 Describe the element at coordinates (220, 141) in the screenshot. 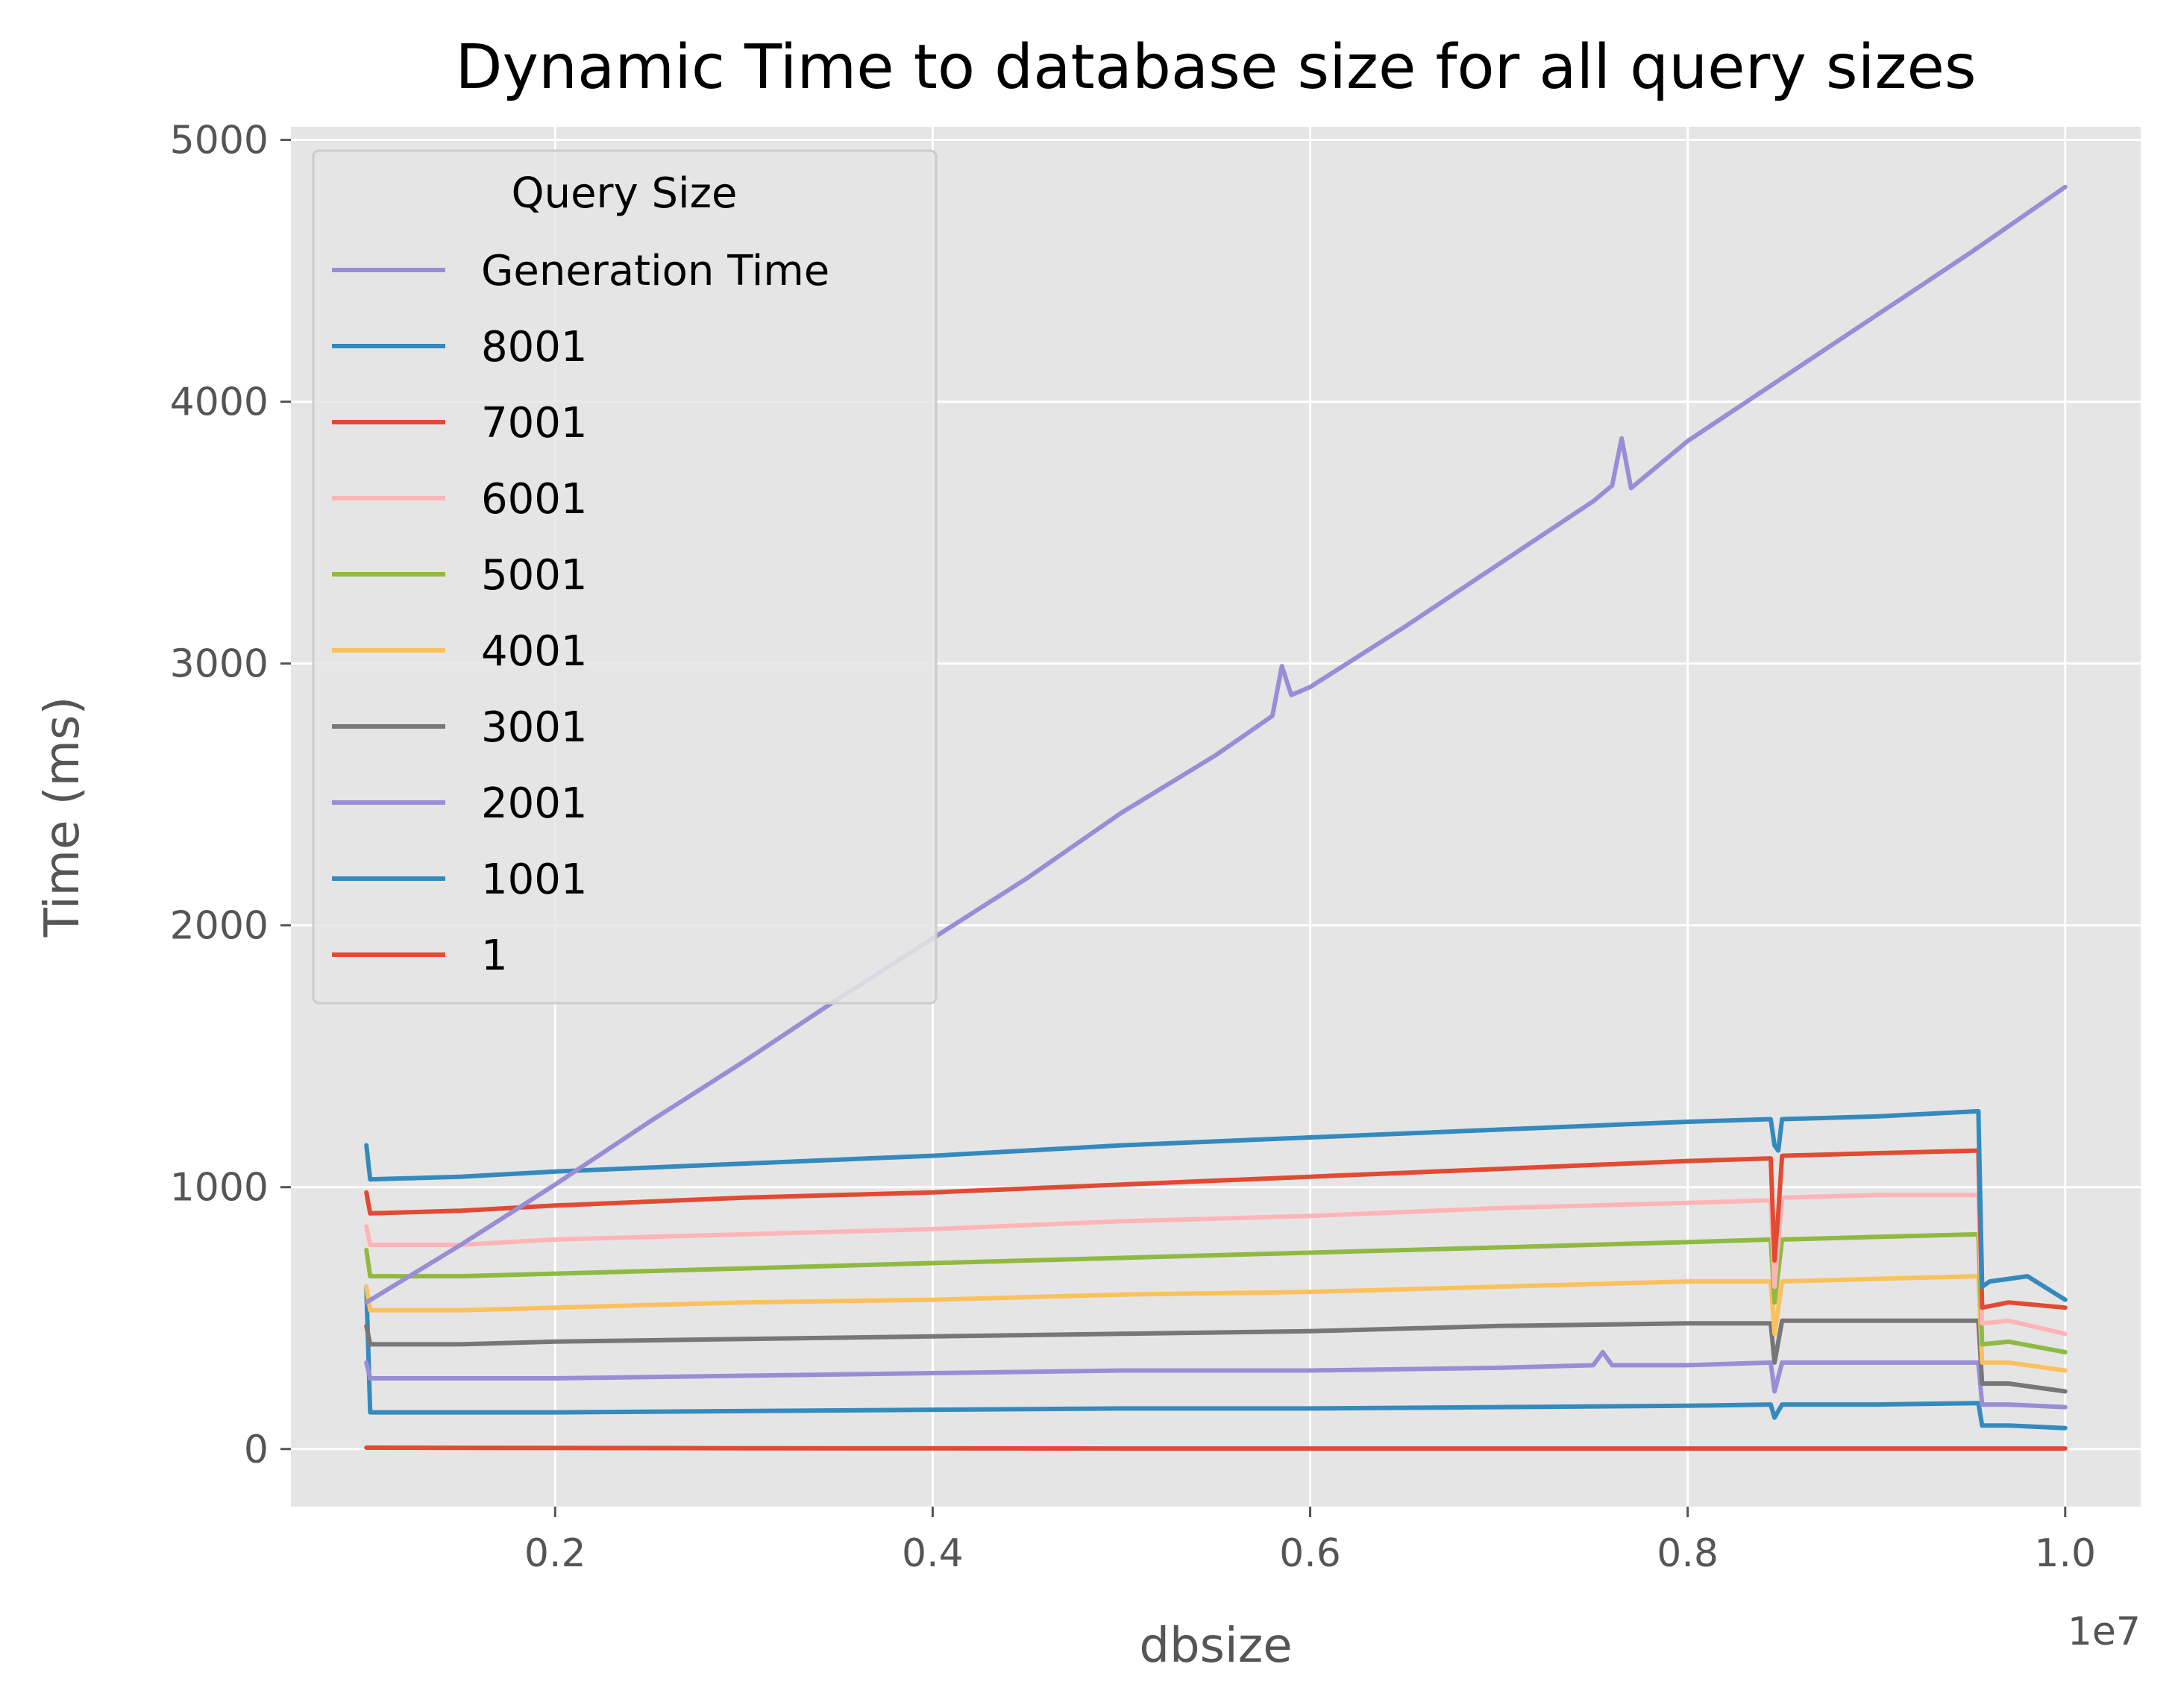

I see `y-tick-label: 5000` at that location.